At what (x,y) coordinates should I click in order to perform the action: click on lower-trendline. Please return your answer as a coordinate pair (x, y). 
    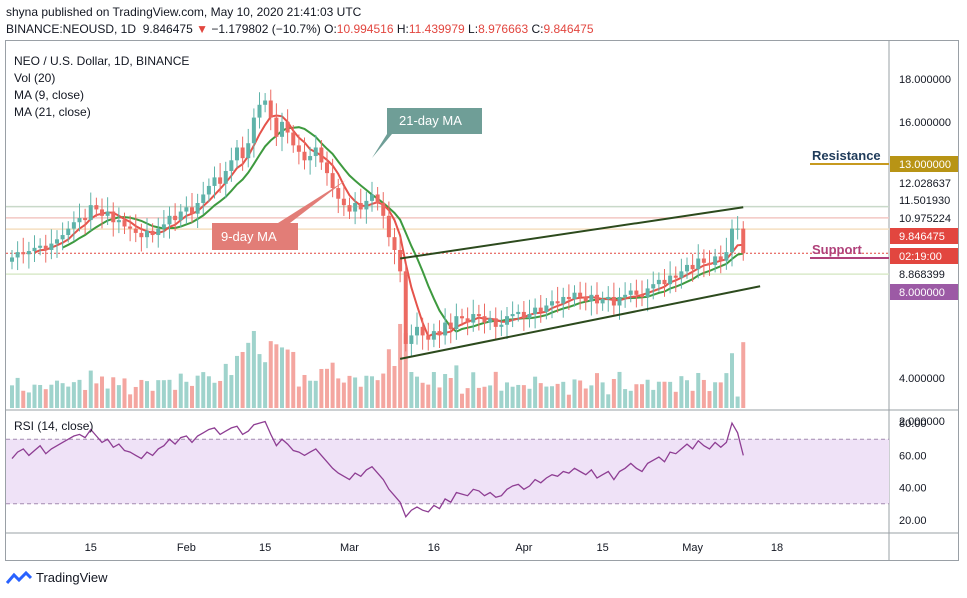
    Looking at the image, I should click on (580, 322).